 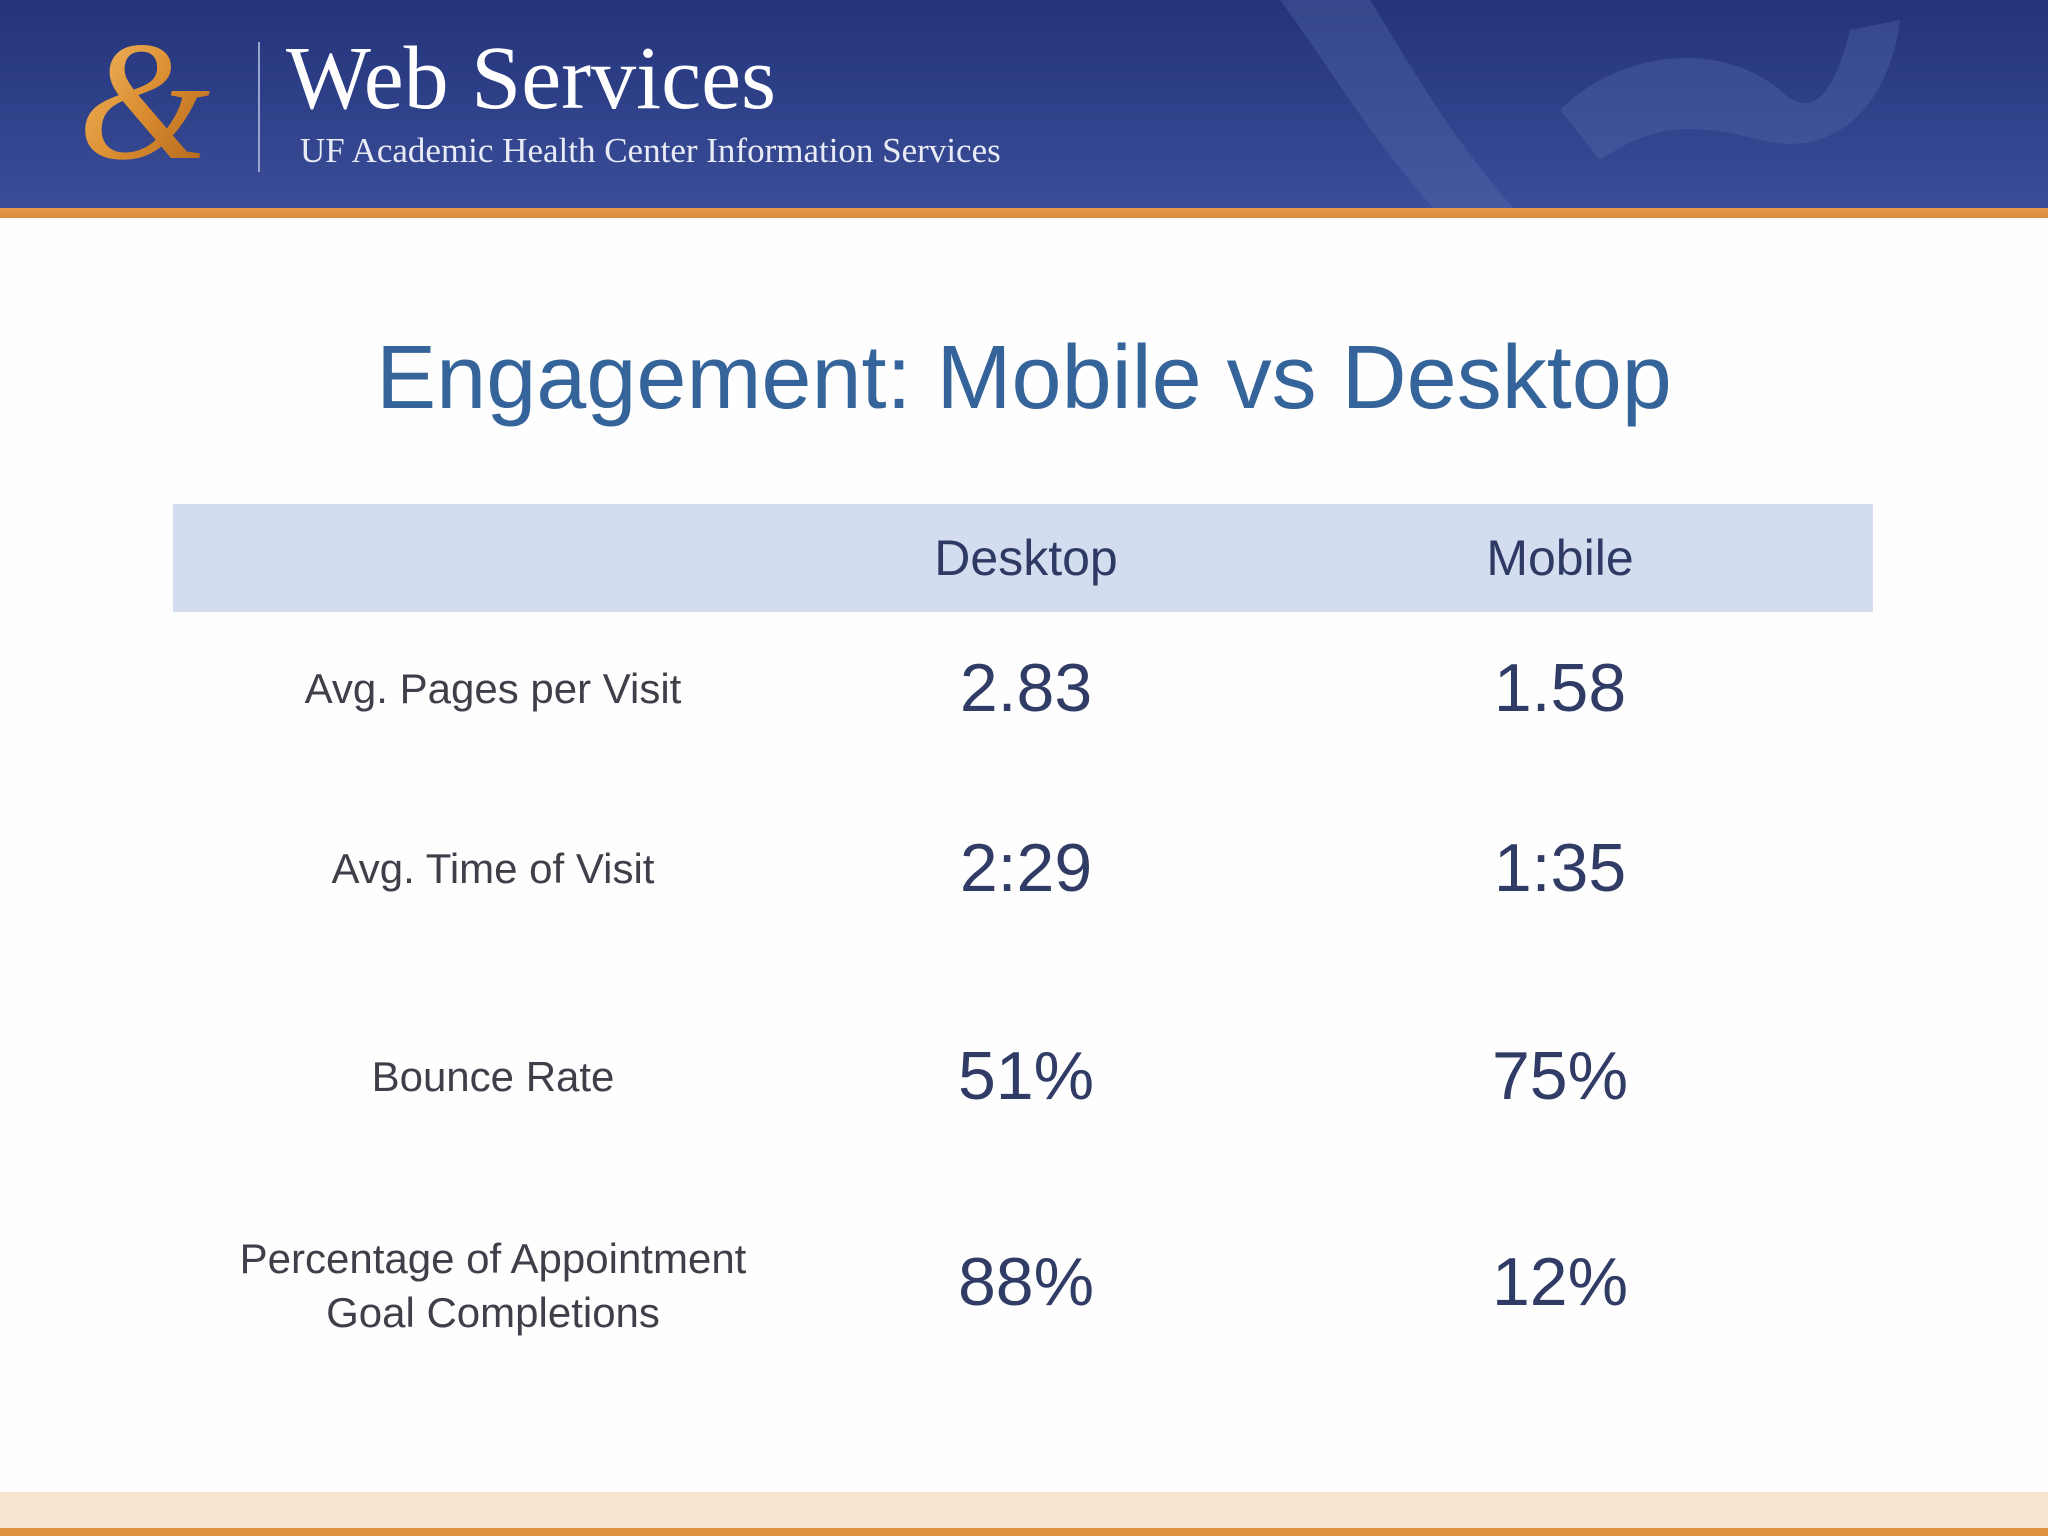 I want to click on column-header-mobile: Mobile, so click(x=1560, y=558).